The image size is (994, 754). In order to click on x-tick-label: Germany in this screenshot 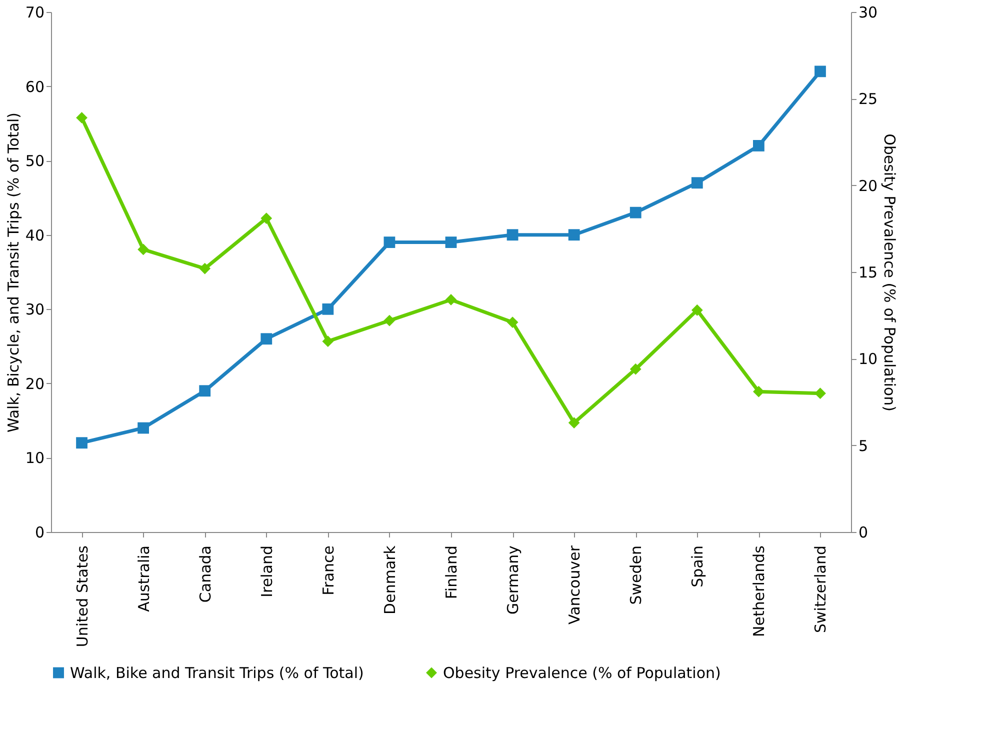, I will do `click(513, 579)`.